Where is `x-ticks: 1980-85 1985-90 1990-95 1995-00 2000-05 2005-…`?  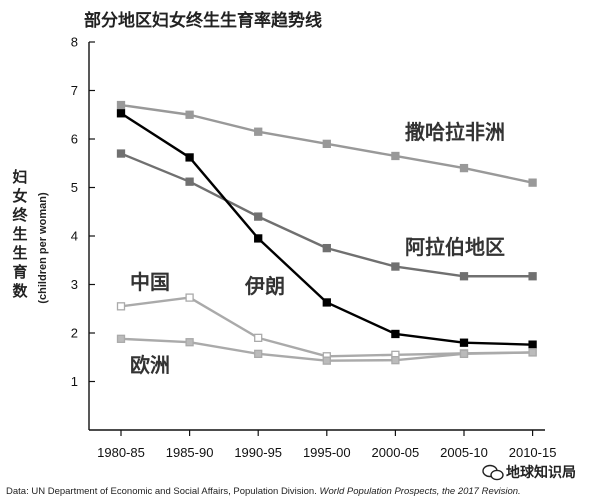 x-ticks: 1980-85 1985-90 1990-95 1995-00 2000-05 2005-… is located at coordinates (326, 445).